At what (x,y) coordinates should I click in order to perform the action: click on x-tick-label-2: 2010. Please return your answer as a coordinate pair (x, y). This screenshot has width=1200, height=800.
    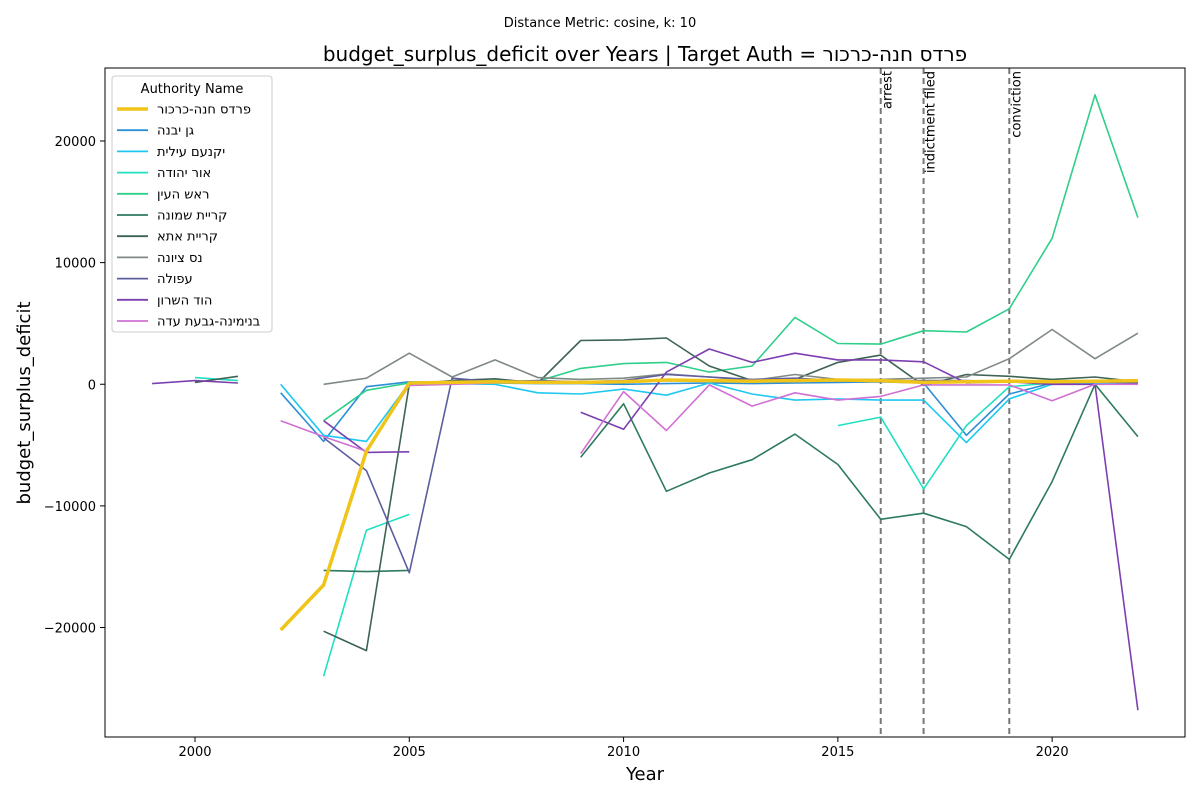
    Looking at the image, I should click on (623, 752).